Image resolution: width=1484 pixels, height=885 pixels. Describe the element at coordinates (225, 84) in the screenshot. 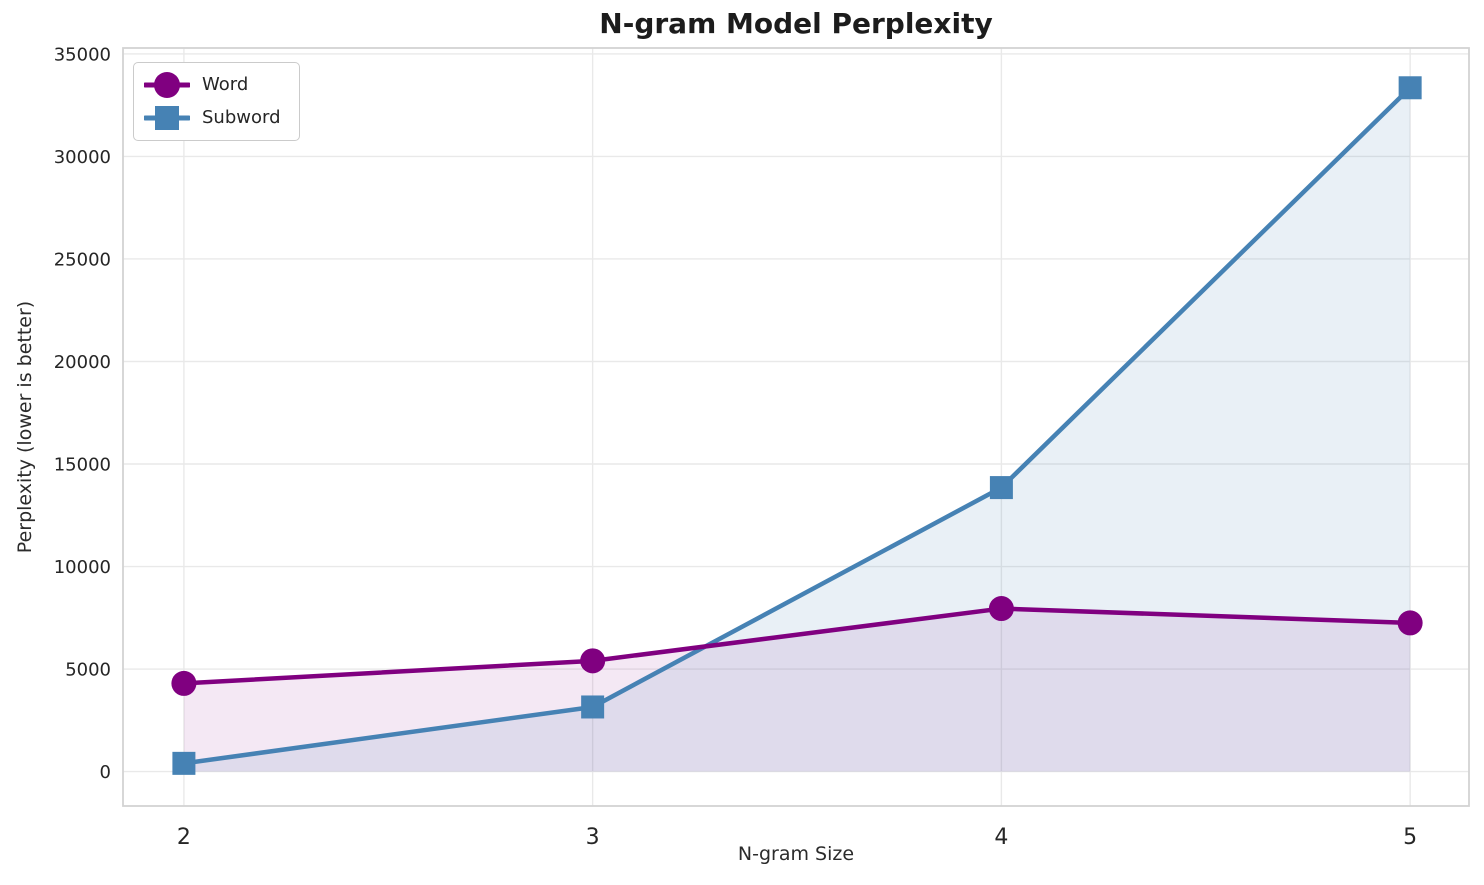

I see `legend-label-word: Word` at that location.